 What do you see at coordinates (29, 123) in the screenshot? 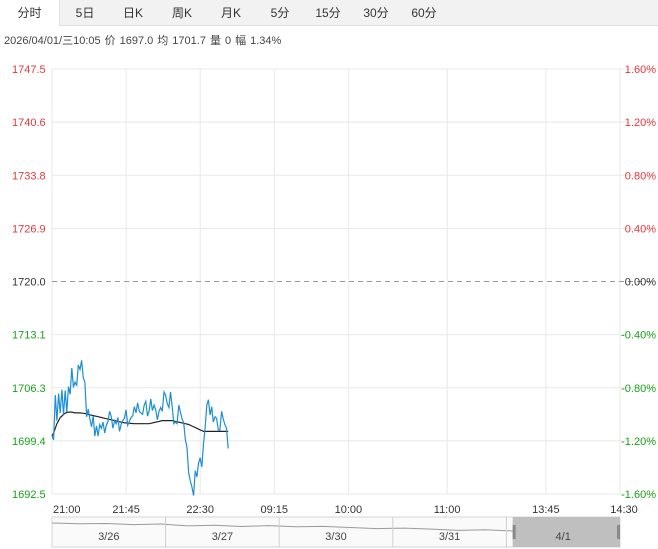
I see `y-tick-label: 1740.6` at bounding box center [29, 123].